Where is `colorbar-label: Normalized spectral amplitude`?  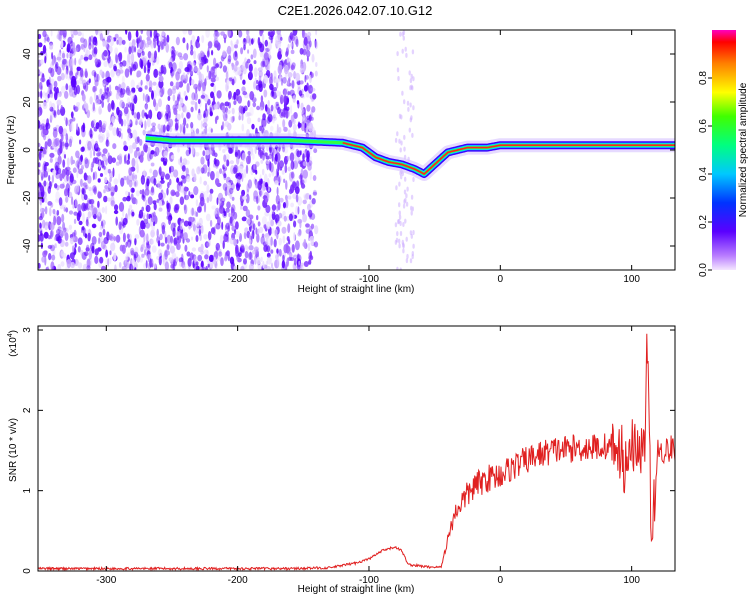
colorbar-label: Normalized spectral amplitude is located at coordinates (743, 149).